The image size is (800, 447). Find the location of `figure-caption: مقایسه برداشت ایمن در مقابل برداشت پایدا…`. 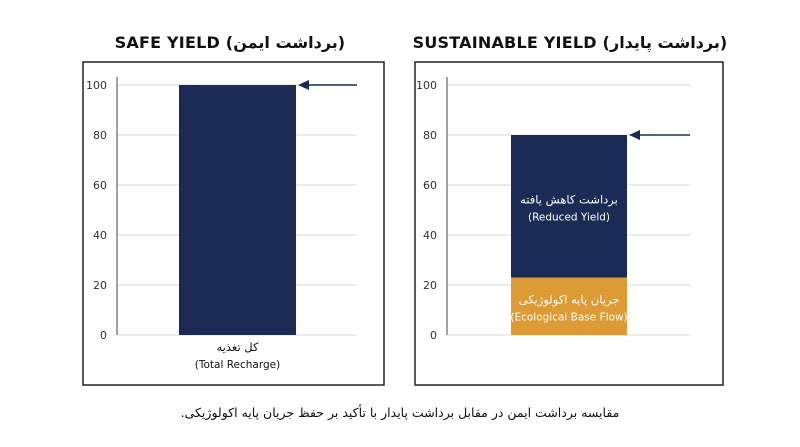

figure-caption: مقایسه برداشت ایمن در مقابل برداشت پایدا… is located at coordinates (400, 412).